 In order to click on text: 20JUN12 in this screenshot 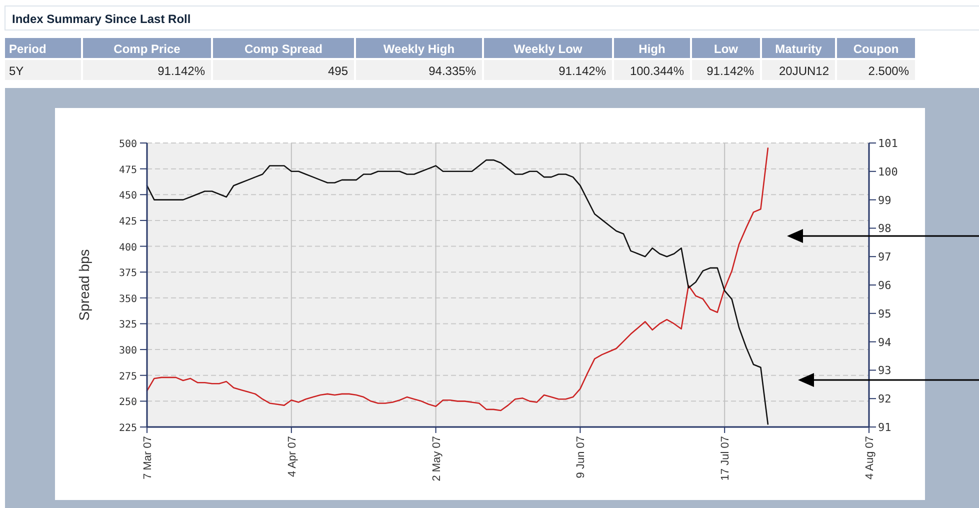, I will do `click(804, 71)`.